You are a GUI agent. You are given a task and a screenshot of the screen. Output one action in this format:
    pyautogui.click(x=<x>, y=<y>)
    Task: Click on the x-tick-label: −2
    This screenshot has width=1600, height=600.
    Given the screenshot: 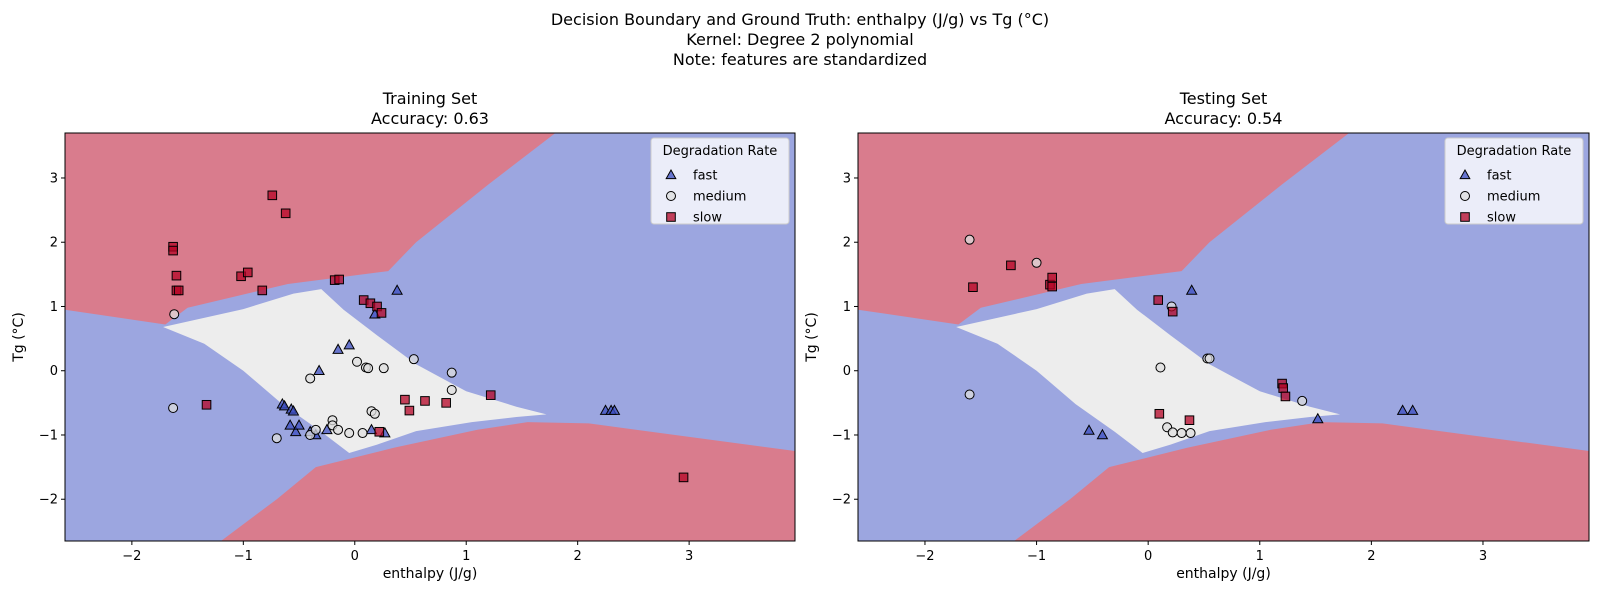 What is the action you would take?
    pyautogui.click(x=131, y=556)
    